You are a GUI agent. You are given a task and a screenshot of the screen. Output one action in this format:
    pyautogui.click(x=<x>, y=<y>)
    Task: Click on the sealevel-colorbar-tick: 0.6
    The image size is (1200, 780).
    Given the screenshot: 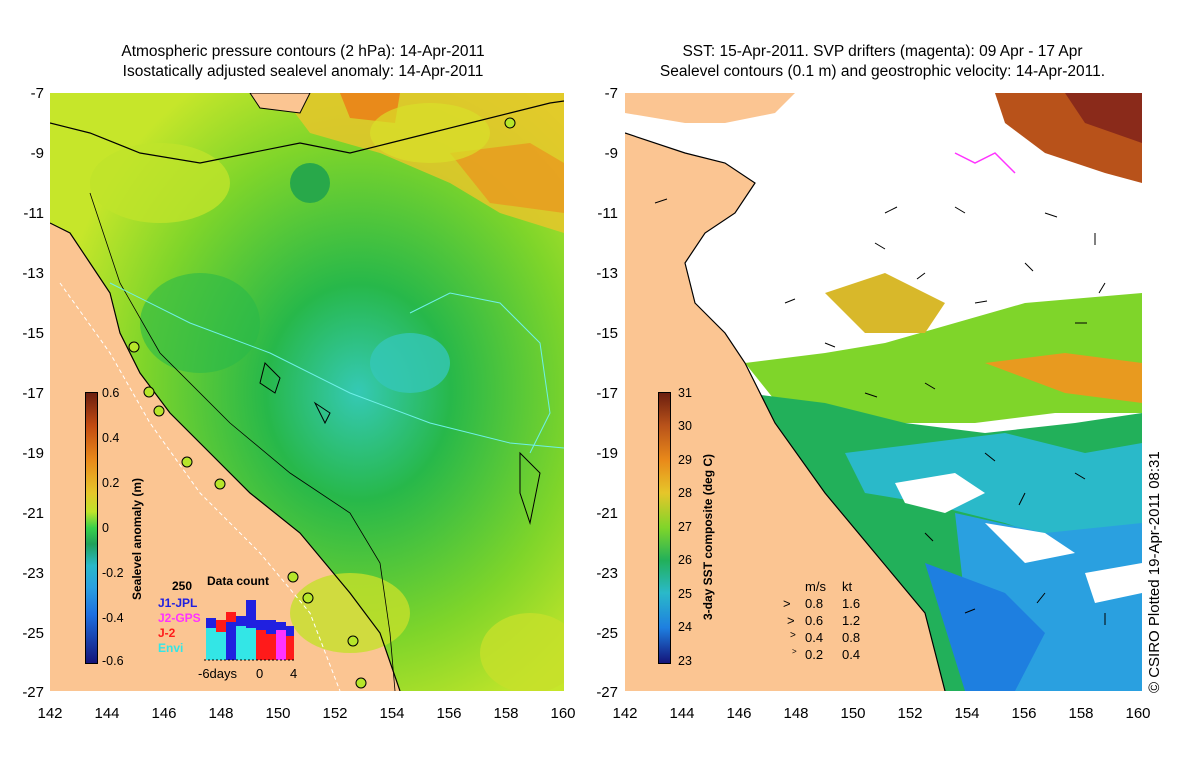 What is the action you would take?
    pyautogui.click(x=111, y=393)
    